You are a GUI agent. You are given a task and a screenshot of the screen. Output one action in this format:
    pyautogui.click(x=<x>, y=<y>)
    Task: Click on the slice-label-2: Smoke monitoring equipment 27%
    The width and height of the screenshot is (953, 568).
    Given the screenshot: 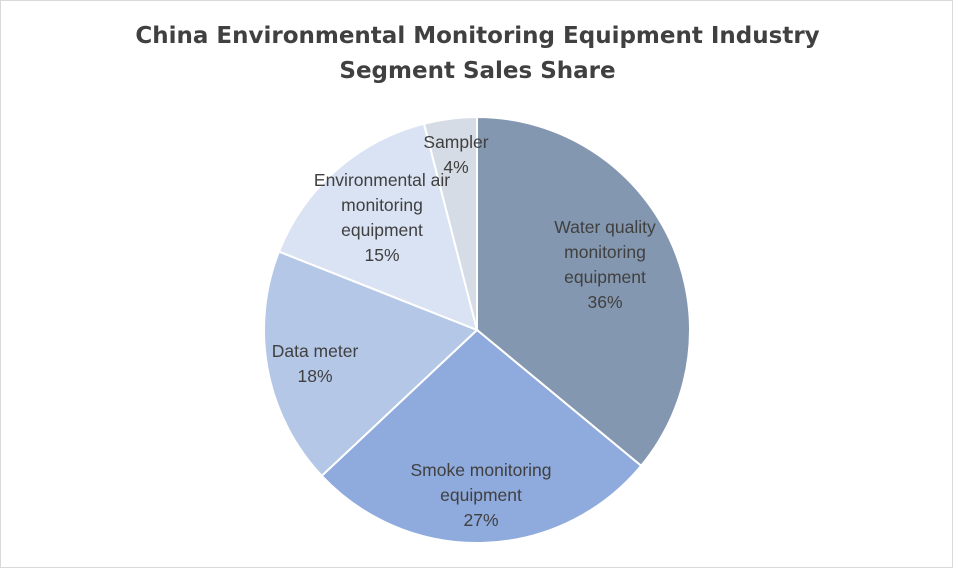 What is the action you would take?
    pyautogui.click(x=480, y=495)
    